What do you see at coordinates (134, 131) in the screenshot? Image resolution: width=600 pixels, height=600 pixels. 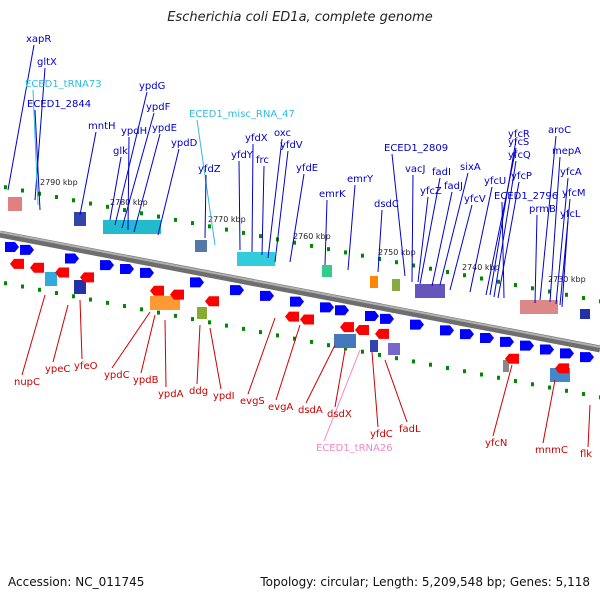 I see `gene-label-7: ypdH` at bounding box center [134, 131].